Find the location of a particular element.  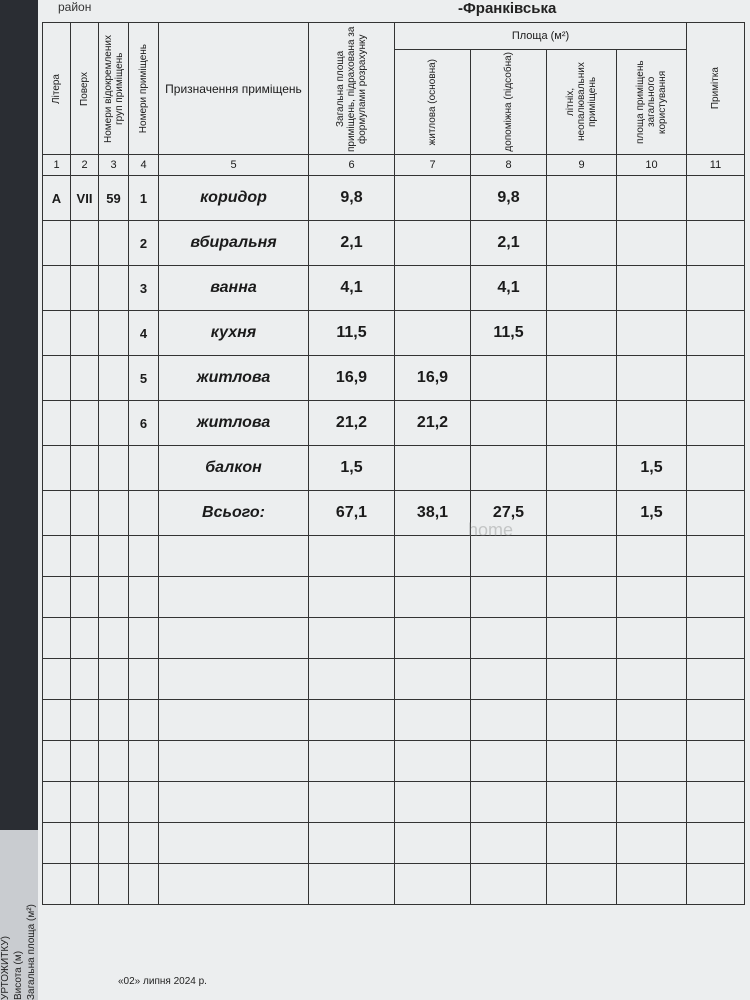

room-row: балкон 1,5 1,5 is located at coordinates (393, 468).